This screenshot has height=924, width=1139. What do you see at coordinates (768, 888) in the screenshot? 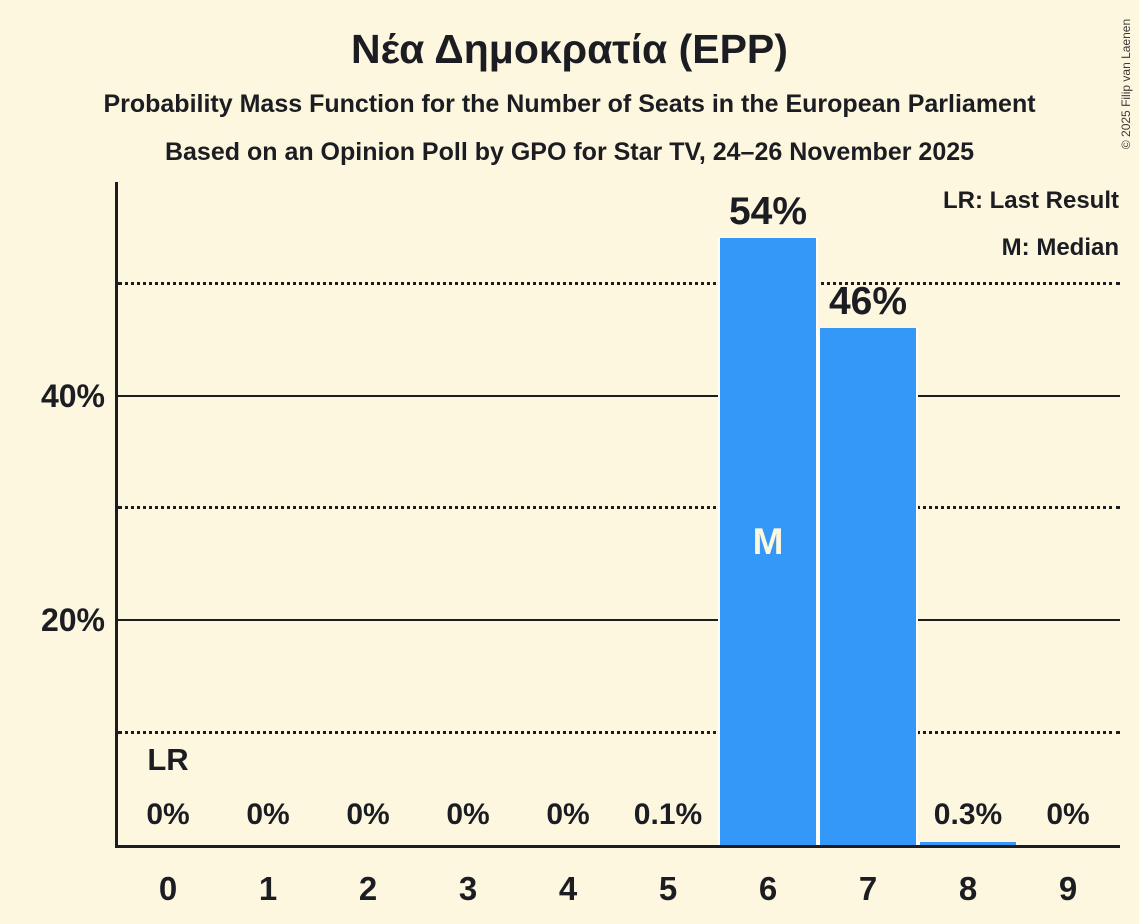
I see `xtick-label-6: 6` at bounding box center [768, 888].